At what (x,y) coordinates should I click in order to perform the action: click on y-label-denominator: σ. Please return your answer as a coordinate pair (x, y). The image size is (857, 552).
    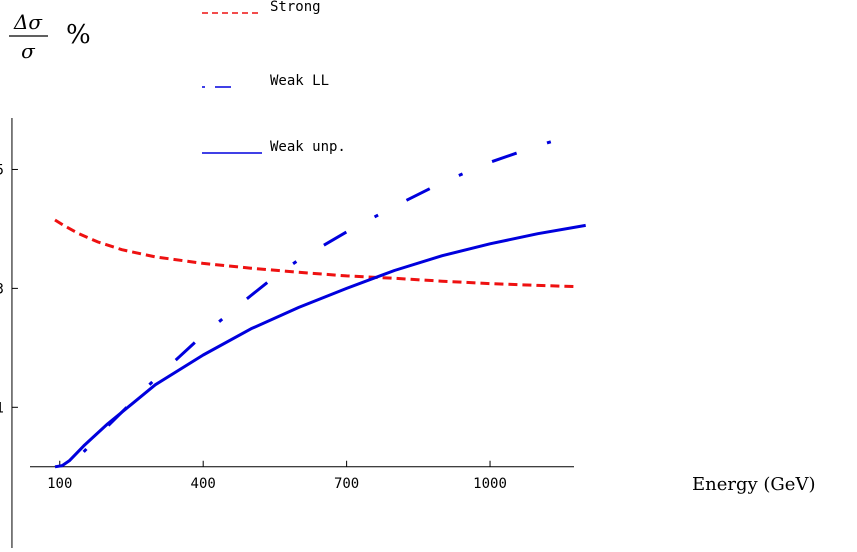
    Looking at the image, I should click on (28, 51).